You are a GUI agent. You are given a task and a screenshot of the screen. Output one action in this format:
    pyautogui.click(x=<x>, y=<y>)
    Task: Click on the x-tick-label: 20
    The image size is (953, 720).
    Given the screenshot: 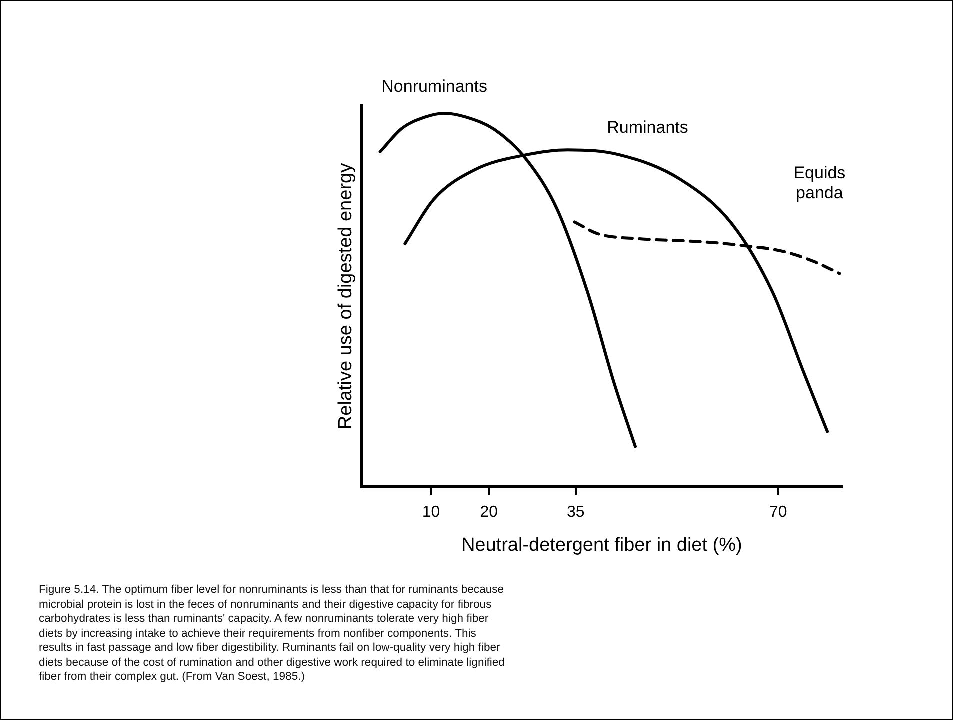 What is the action you would take?
    pyautogui.click(x=489, y=513)
    